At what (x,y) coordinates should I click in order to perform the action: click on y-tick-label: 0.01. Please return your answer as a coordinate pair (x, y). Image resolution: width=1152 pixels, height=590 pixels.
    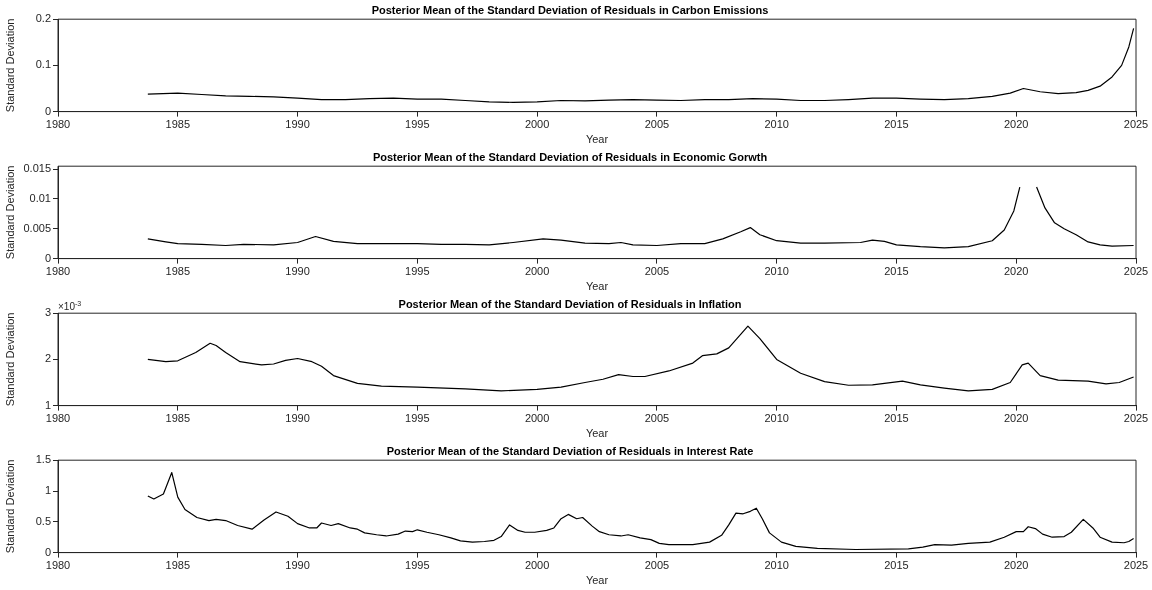
    Looking at the image, I should click on (40, 198).